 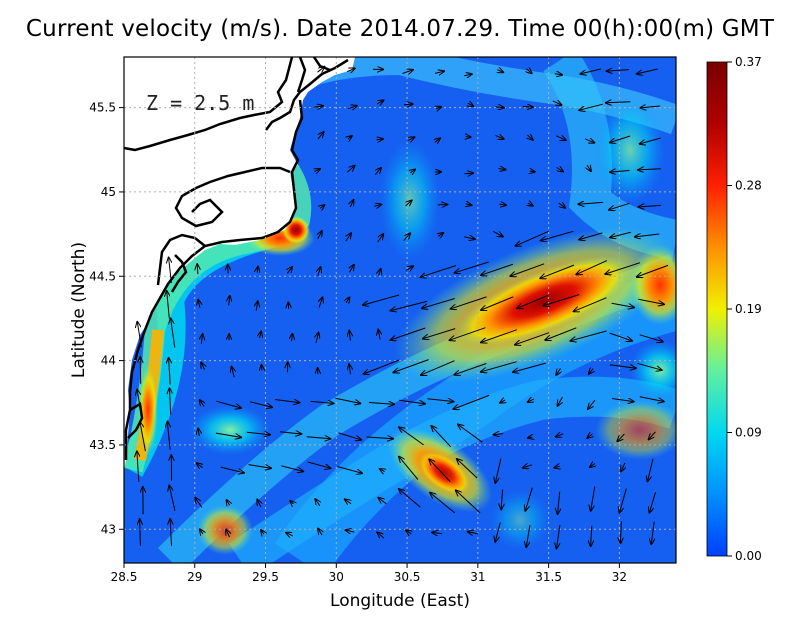 What do you see at coordinates (200, 103) in the screenshot?
I see `depth-label: Z = 2.5 m` at bounding box center [200, 103].